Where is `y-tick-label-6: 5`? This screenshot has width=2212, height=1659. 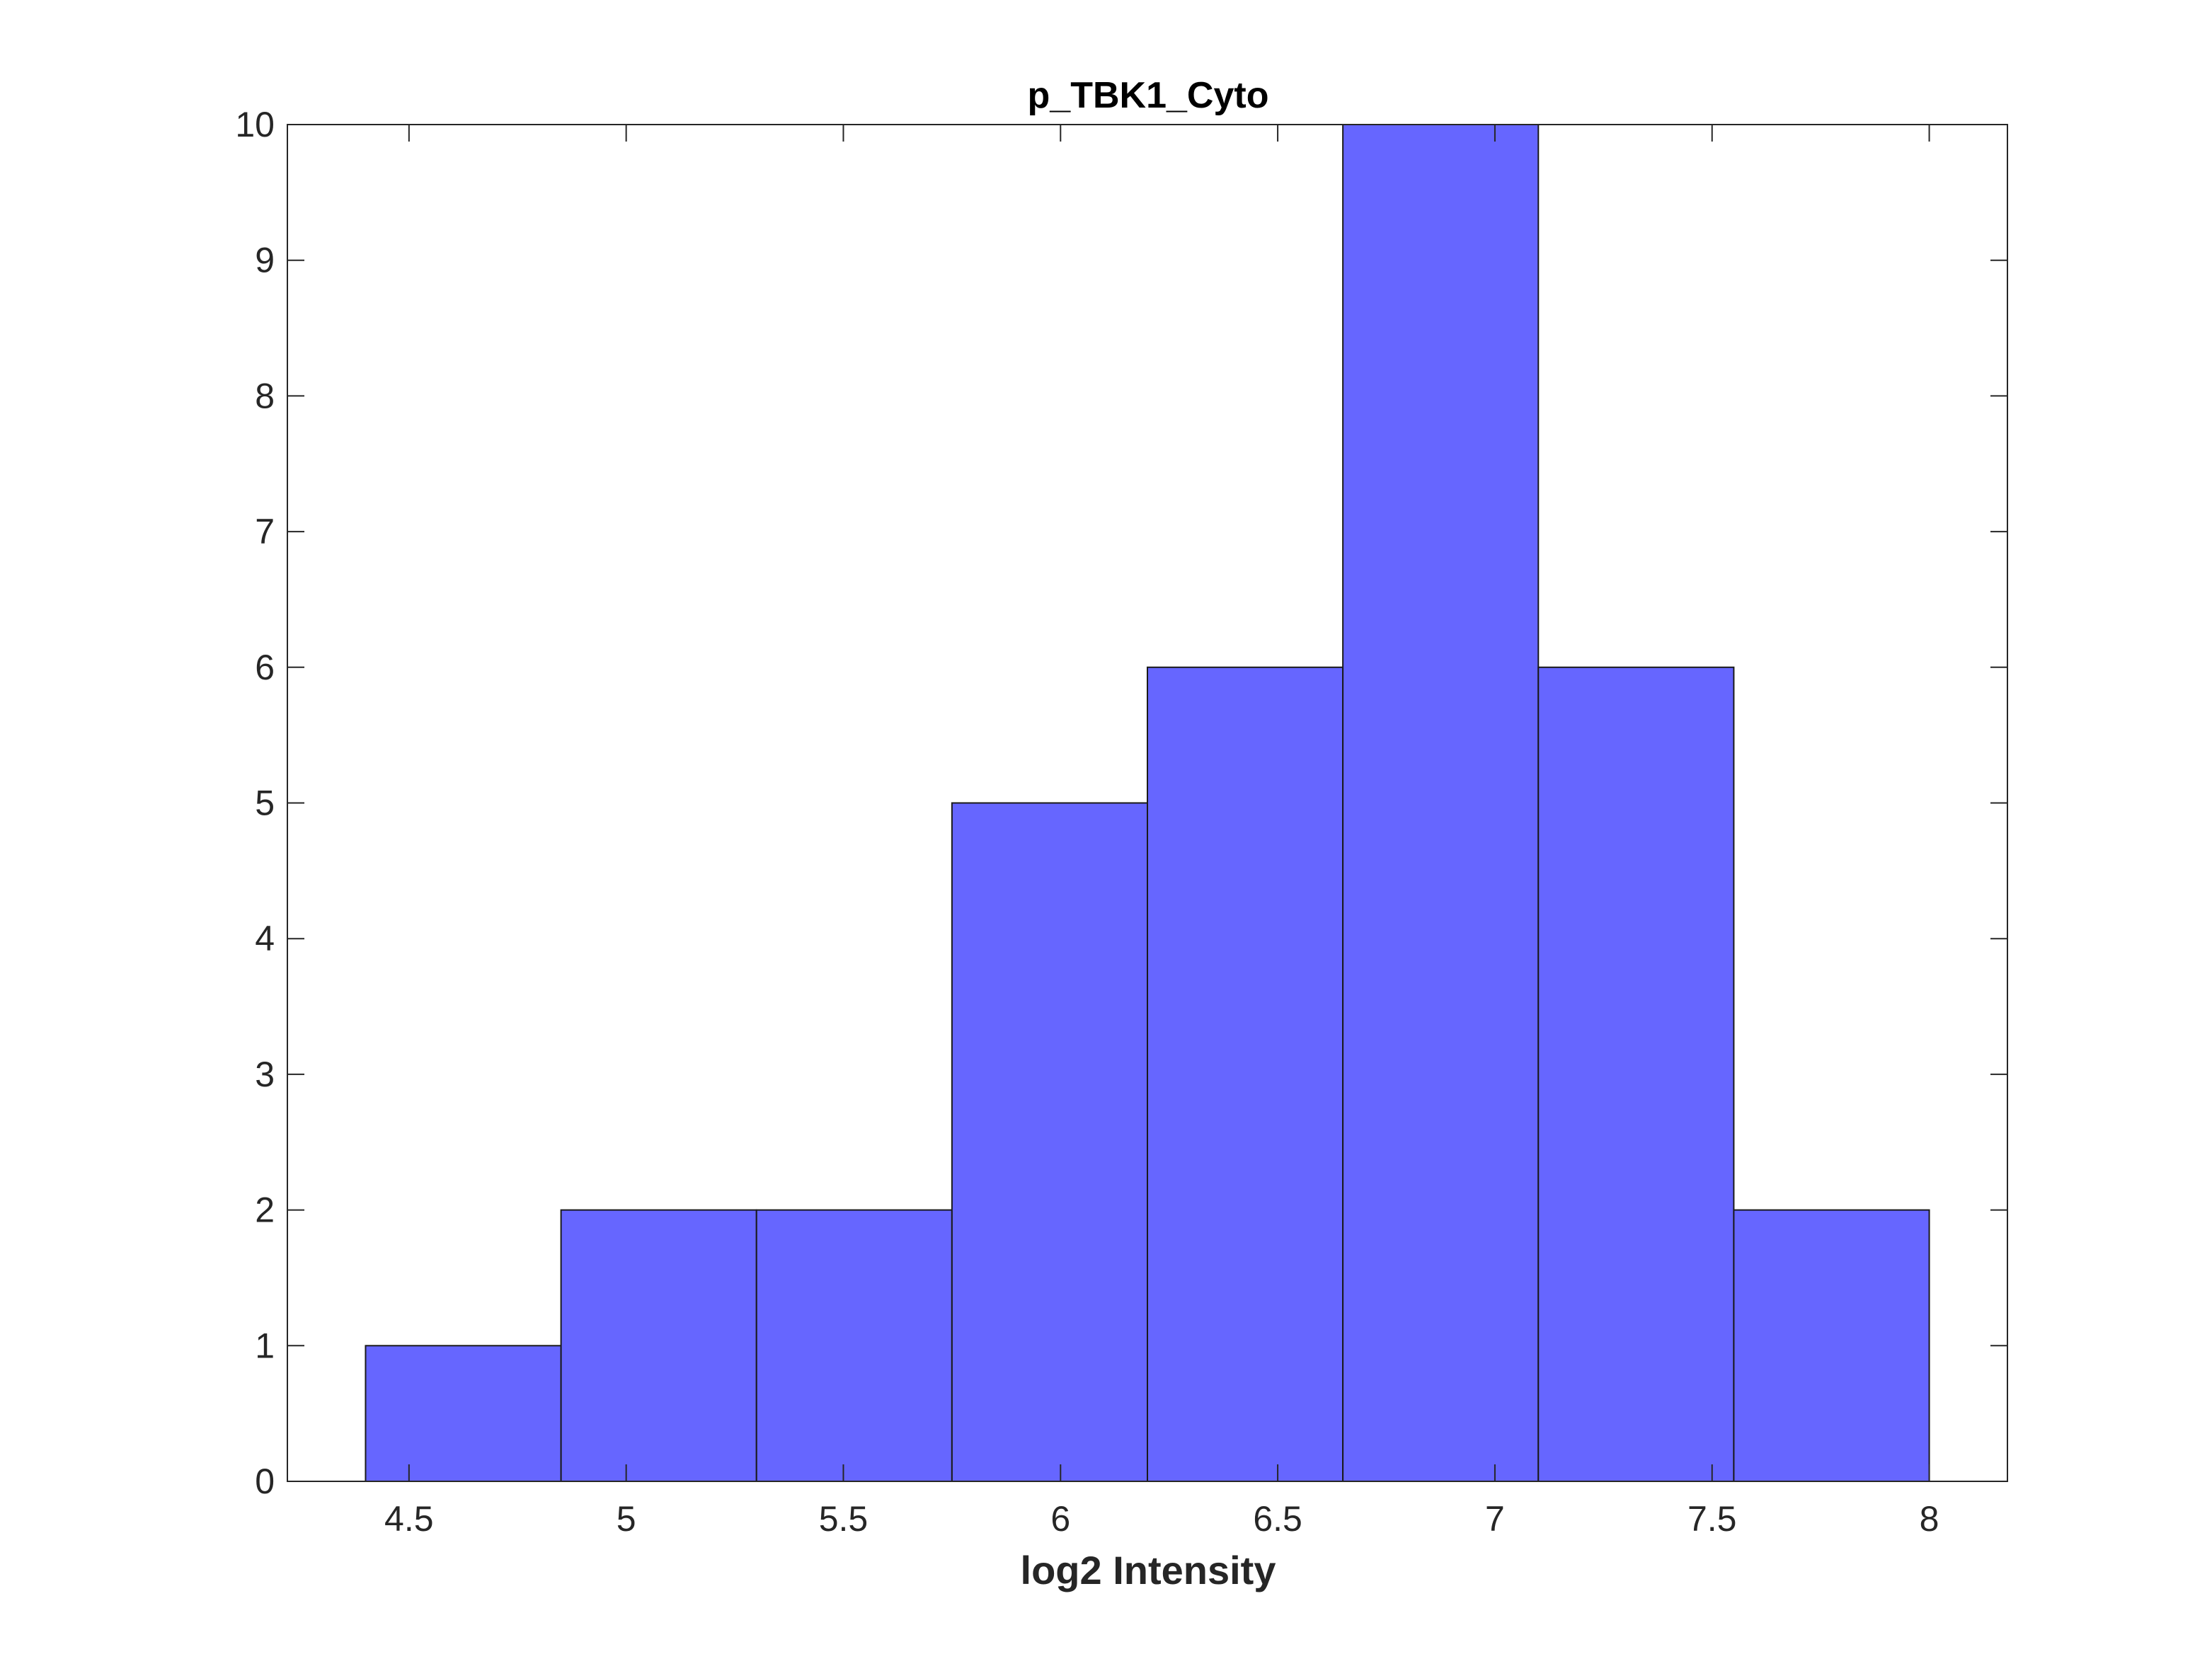
y-tick-label-6: 5 is located at coordinates (265, 803).